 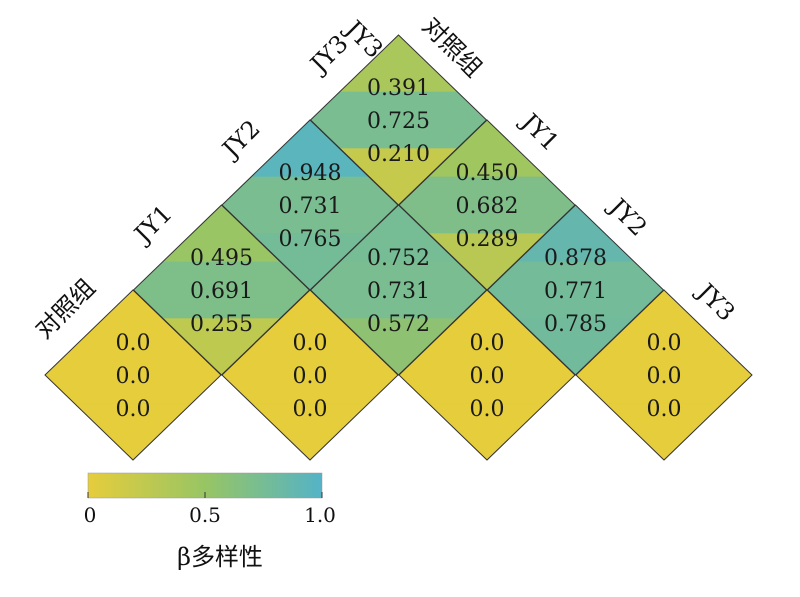 I want to click on cell-value-label: 0.572, so click(x=398, y=324).